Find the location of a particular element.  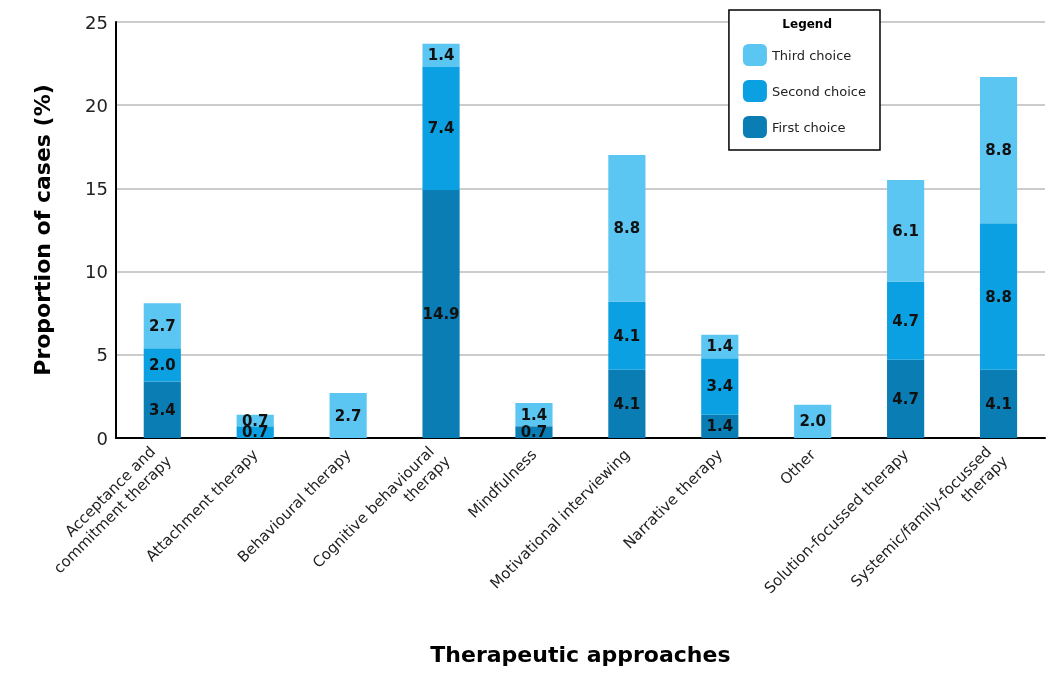

y-tick-label: 25 is located at coordinates (96, 22).